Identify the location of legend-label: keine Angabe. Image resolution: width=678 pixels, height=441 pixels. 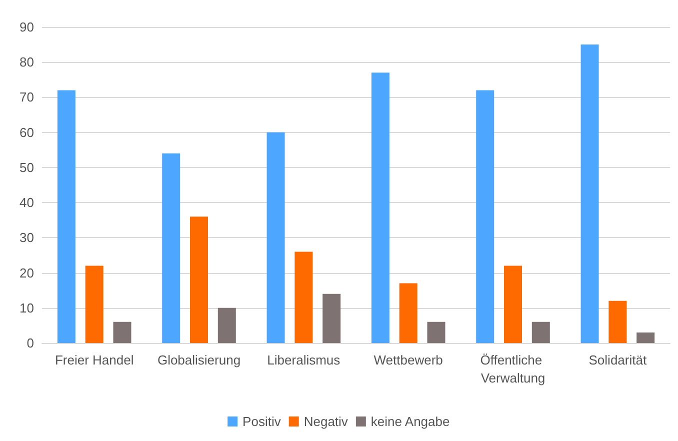
(410, 421).